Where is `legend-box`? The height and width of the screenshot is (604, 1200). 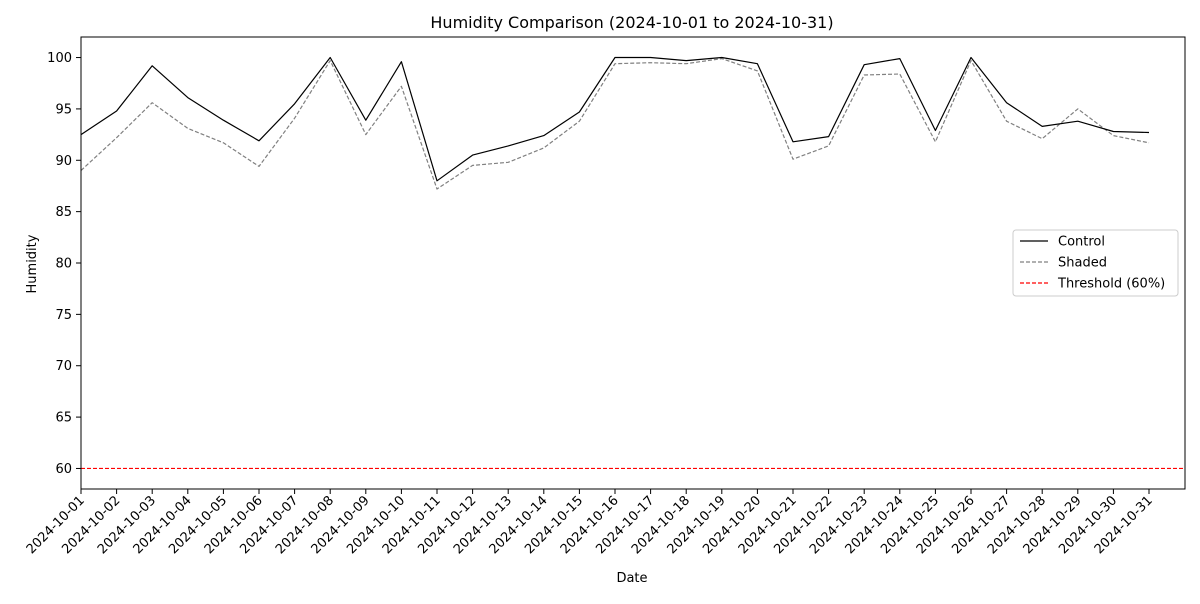
legend-box is located at coordinates (1095, 263).